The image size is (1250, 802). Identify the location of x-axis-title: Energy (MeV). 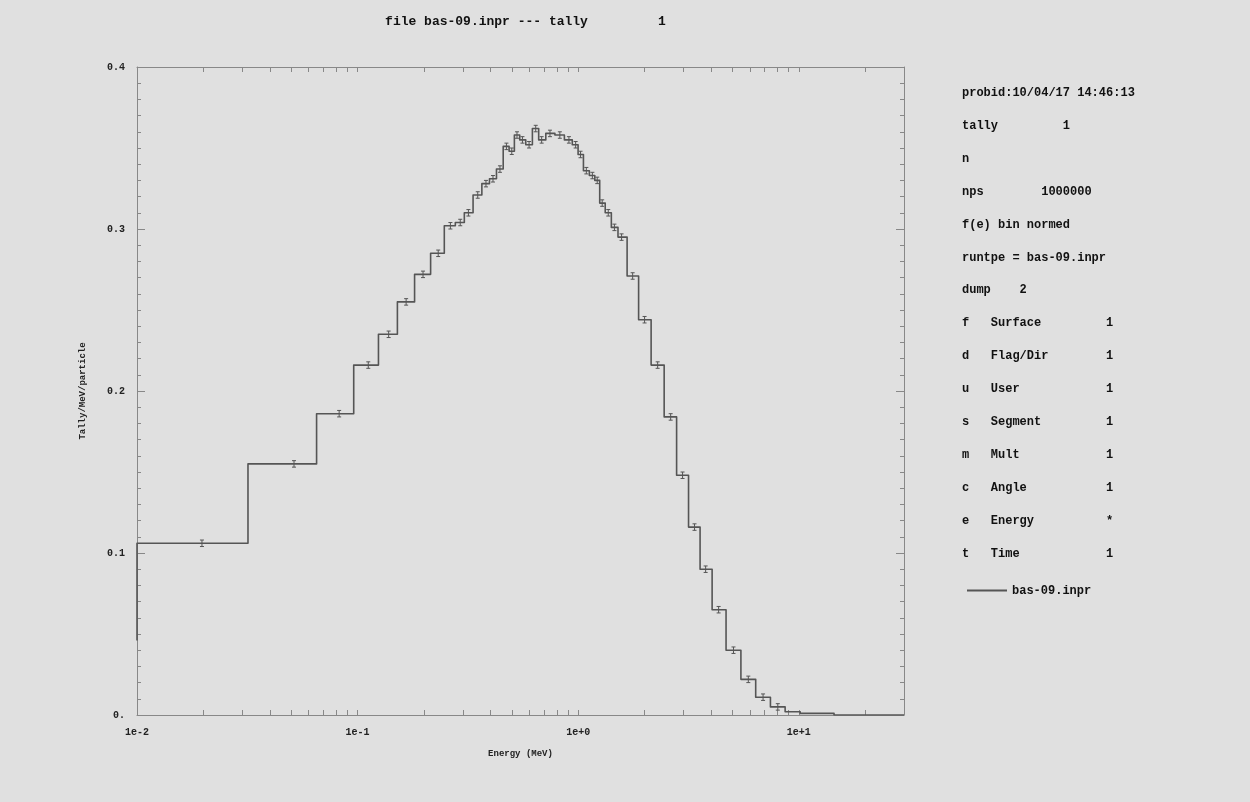
(520, 753).